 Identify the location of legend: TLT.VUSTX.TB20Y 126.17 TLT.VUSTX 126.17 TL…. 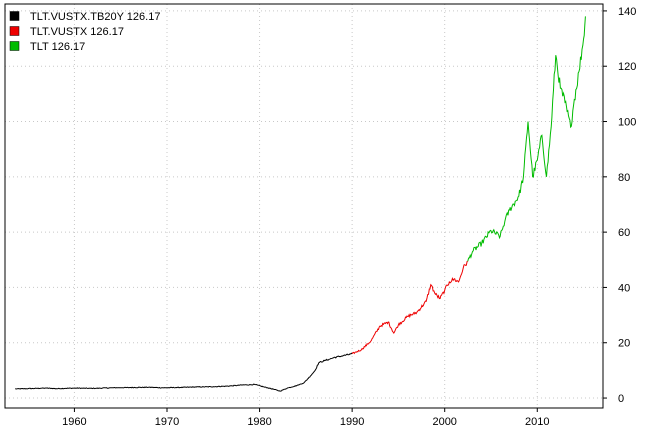
(84, 32).